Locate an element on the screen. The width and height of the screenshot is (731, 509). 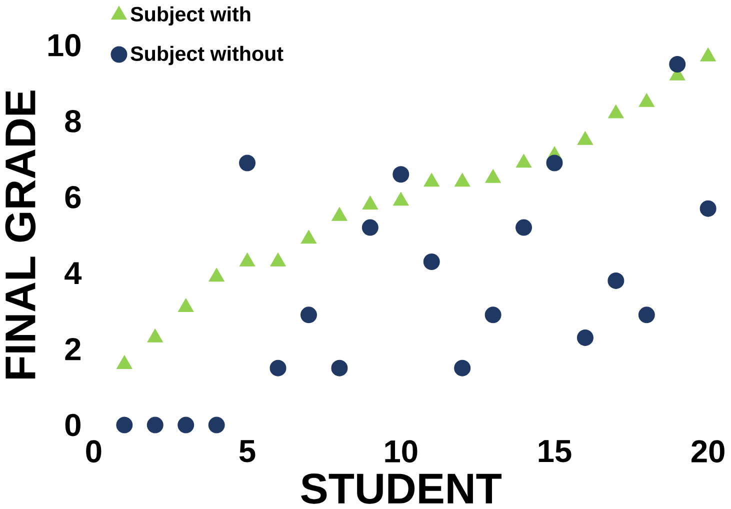
y-tick-label: 2 is located at coordinates (72, 349).